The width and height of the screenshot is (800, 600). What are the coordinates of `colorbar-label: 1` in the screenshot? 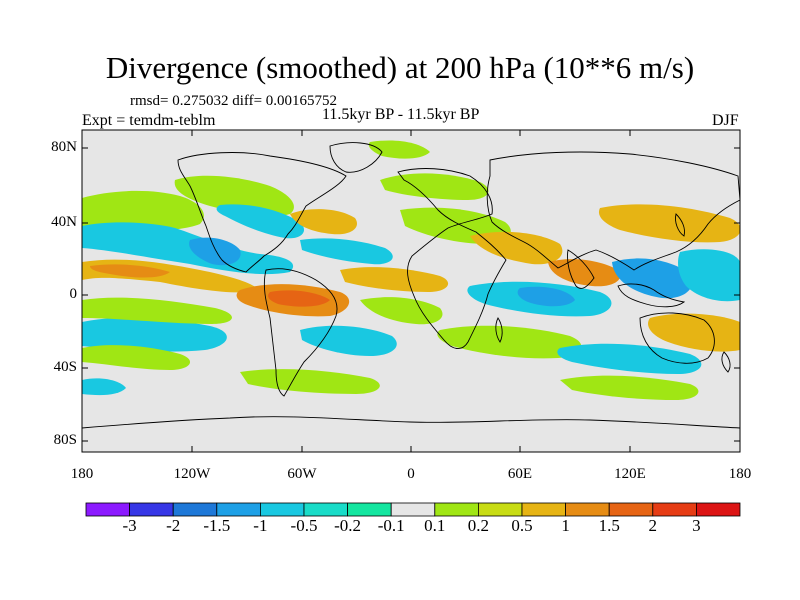 It's located at (565, 525).